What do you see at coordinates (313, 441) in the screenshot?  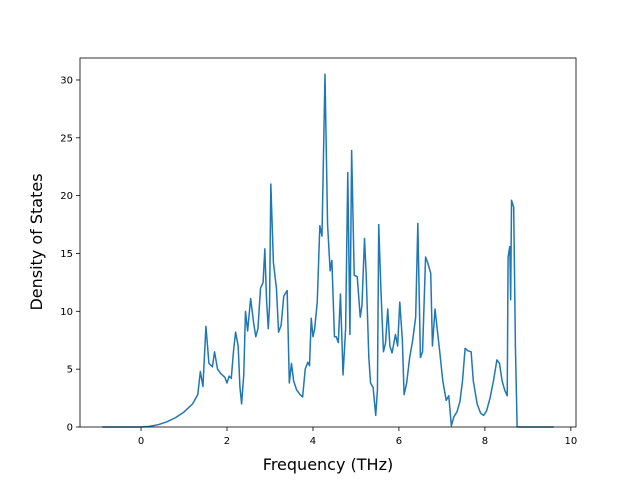 I see `x-tick-label: 4` at bounding box center [313, 441].